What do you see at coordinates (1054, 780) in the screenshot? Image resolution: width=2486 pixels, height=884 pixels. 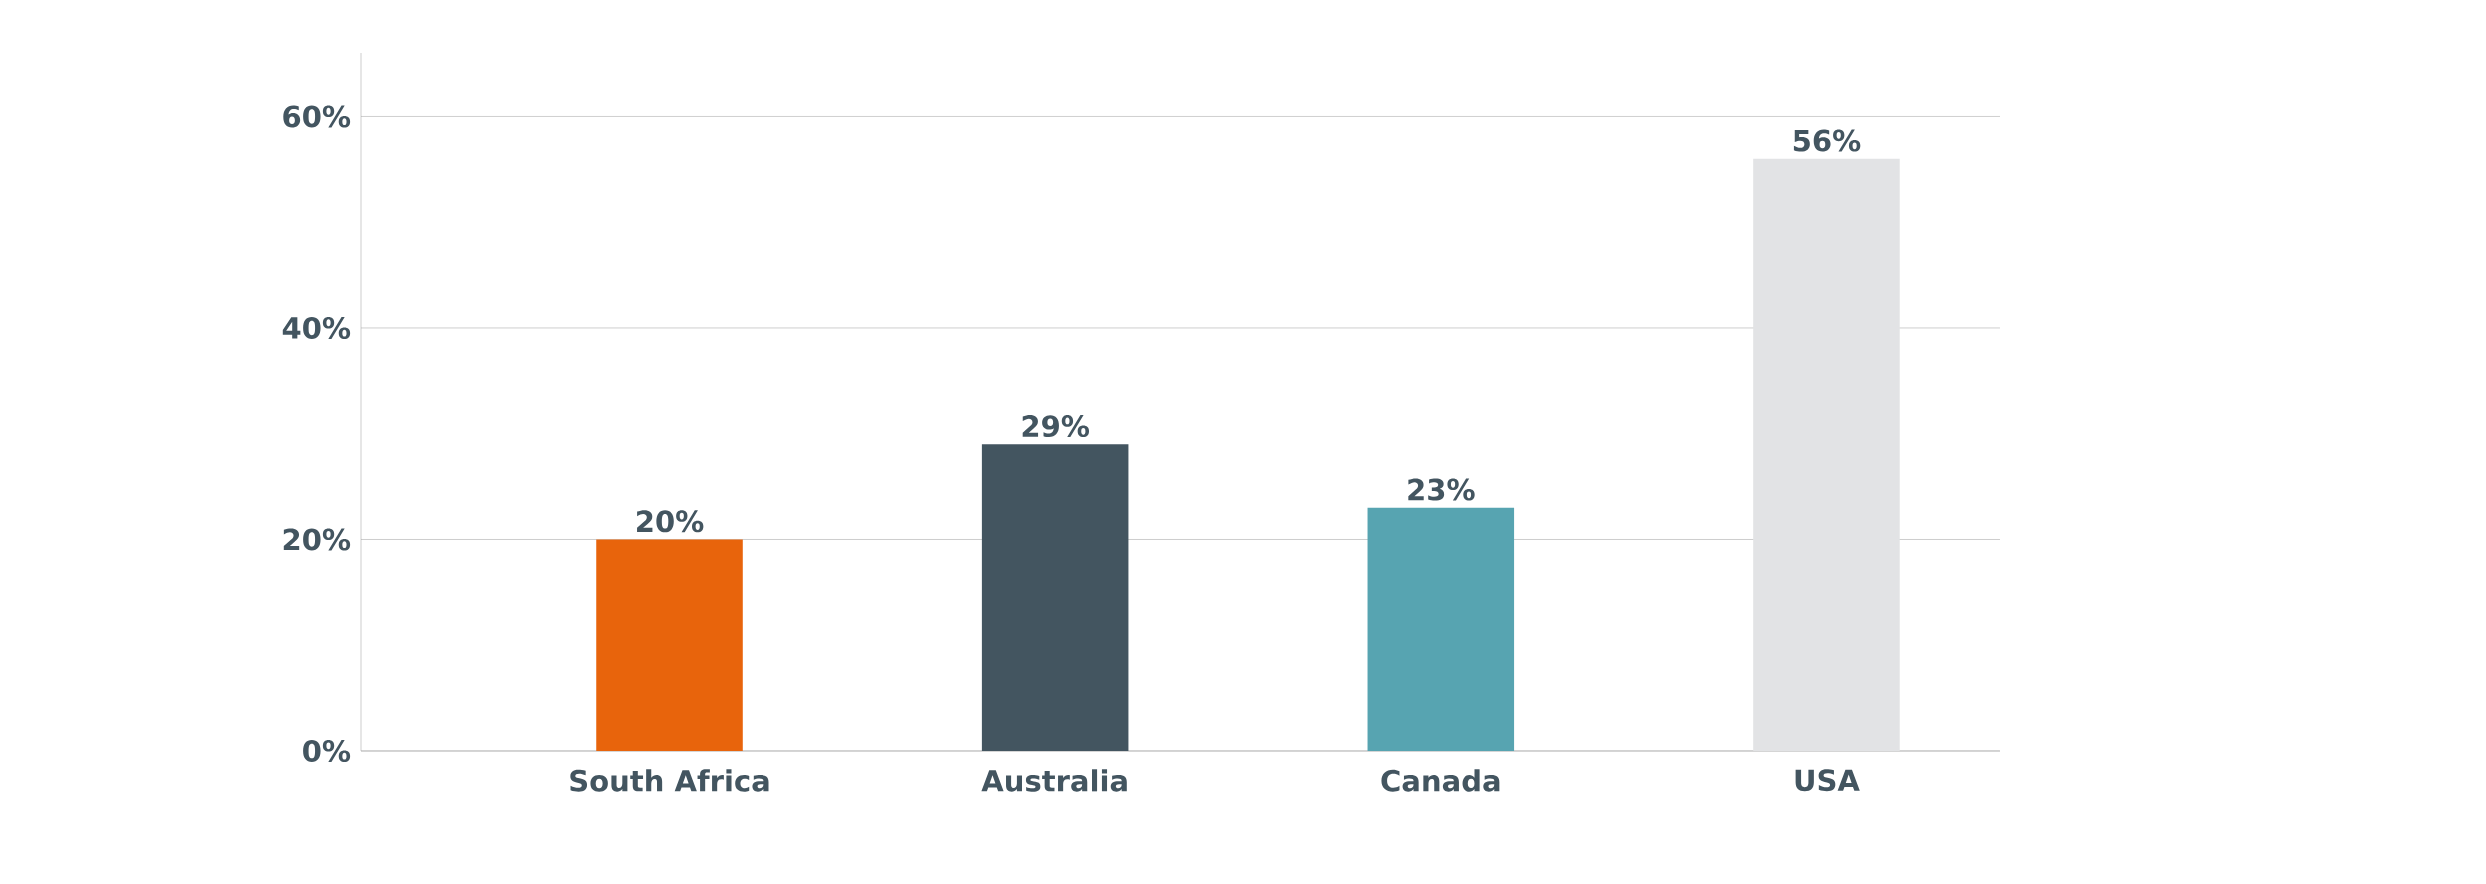 I see `x-tick-label: Australia` at bounding box center [1054, 780].